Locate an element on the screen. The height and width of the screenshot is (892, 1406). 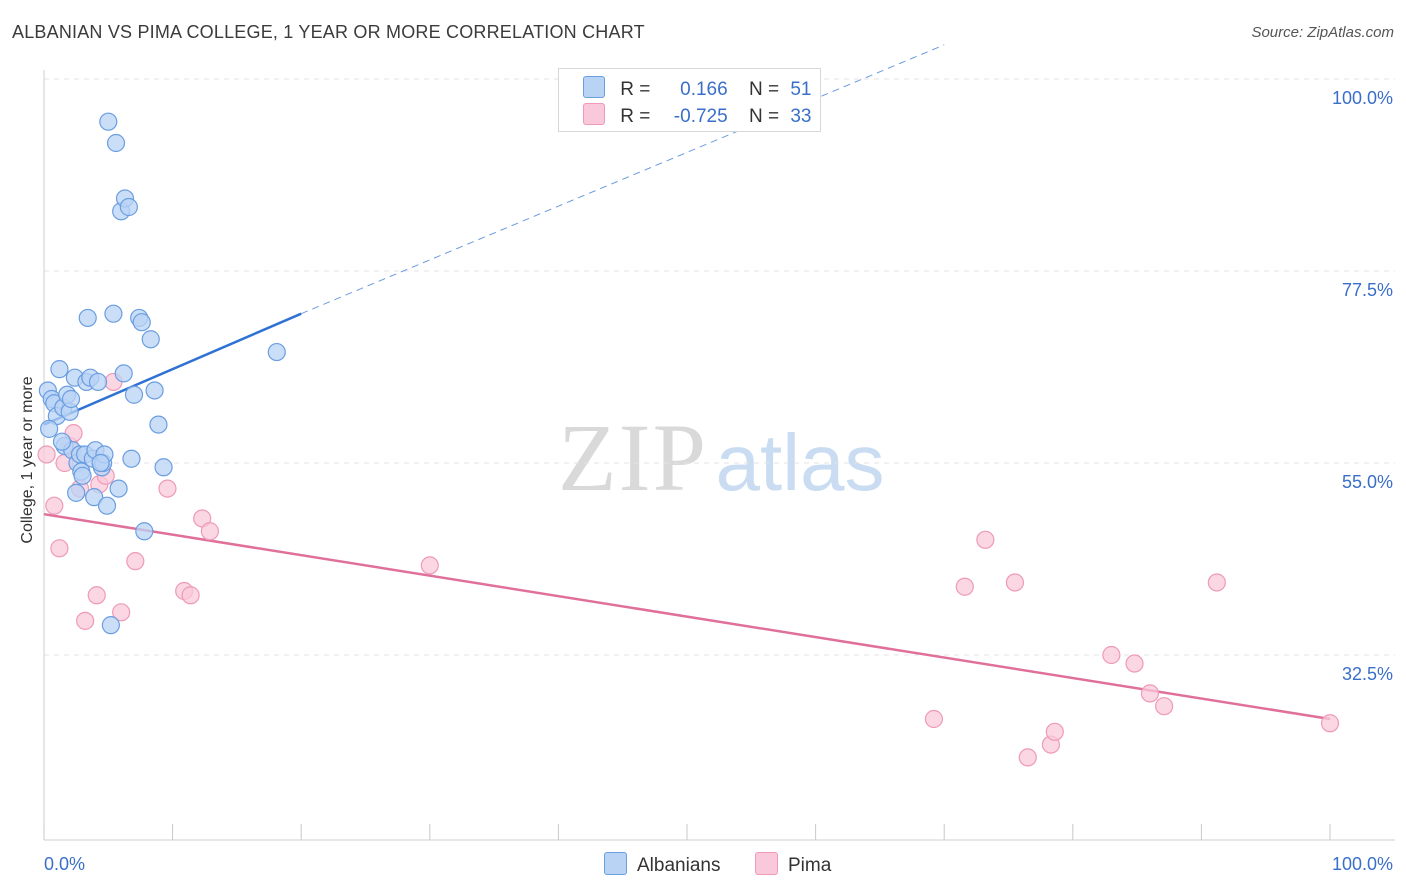
albanians-legend-label: Albanians is located at coordinates (679, 865).